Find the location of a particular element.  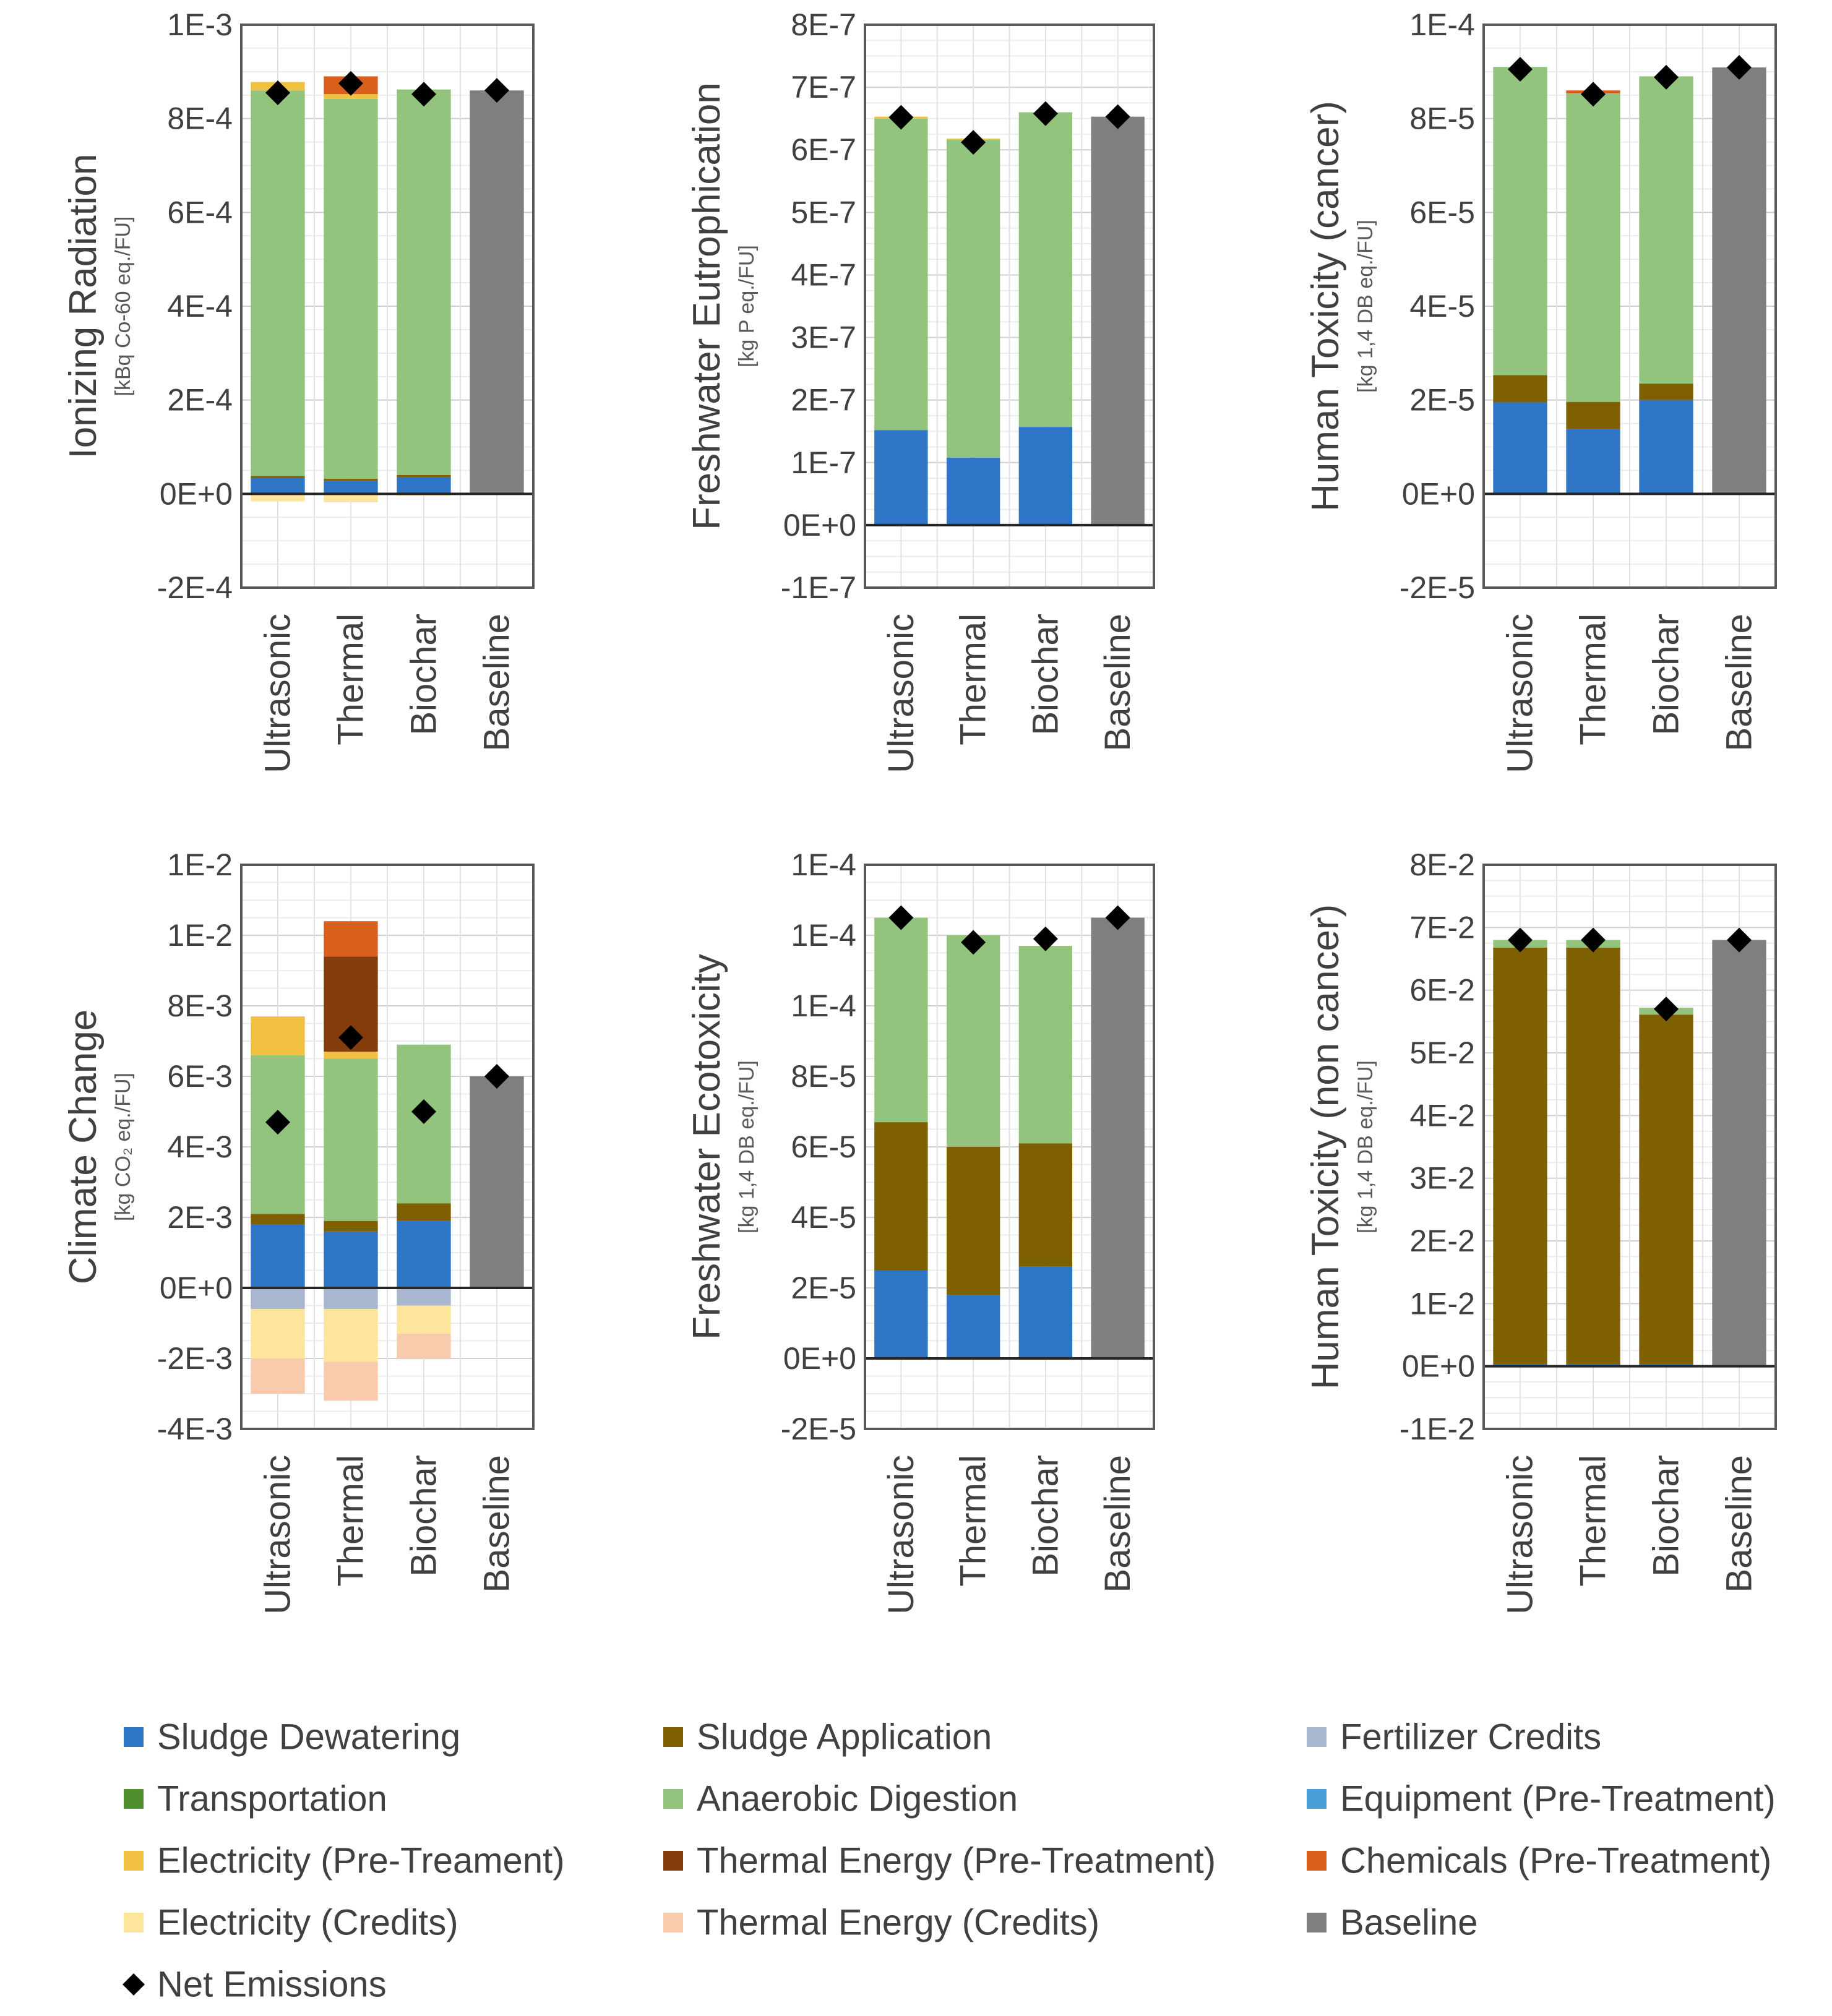

y-tick-label: 6E-3 is located at coordinates (200, 1076).